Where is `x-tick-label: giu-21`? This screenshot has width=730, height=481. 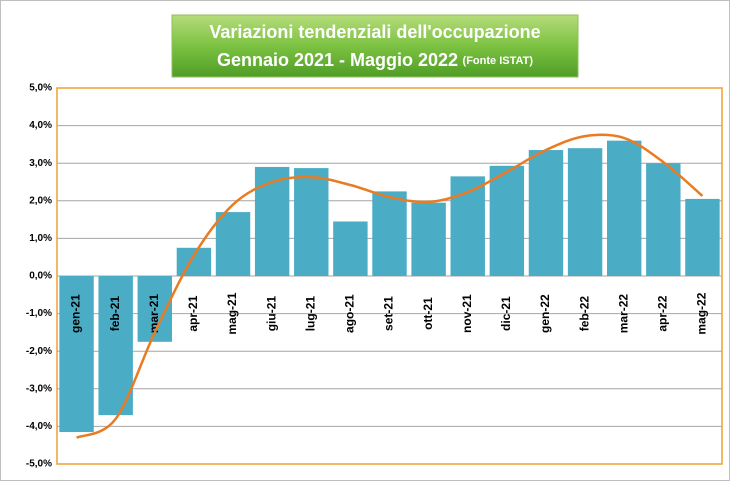
x-tick-label: giu-21 is located at coordinates (271, 314).